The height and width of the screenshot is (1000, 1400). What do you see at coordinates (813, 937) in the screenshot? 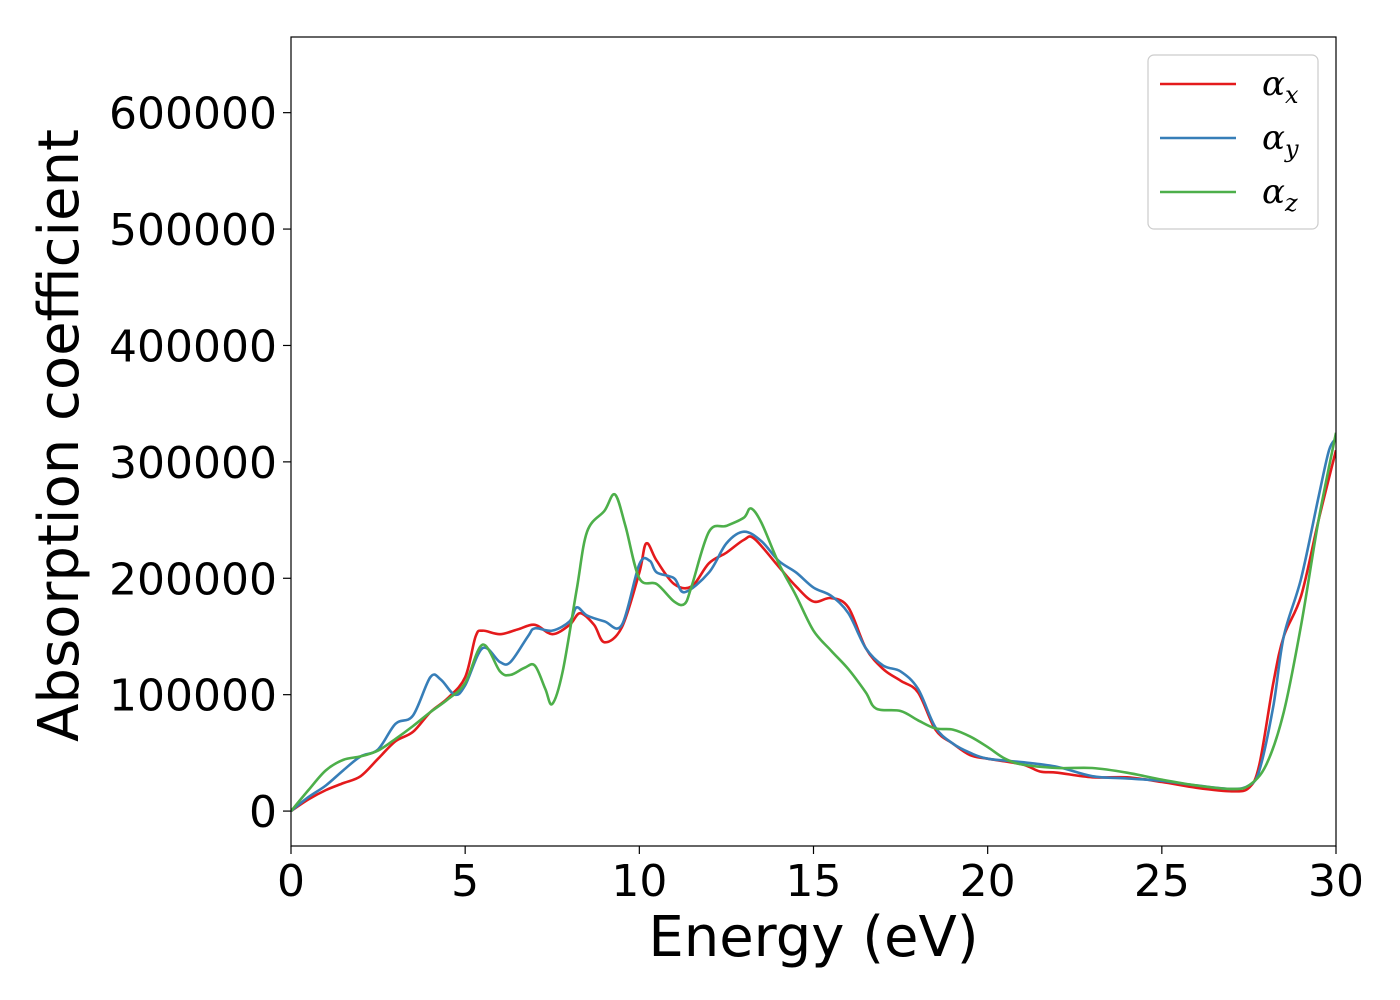
I see `x-axis-title: Energy (eV)` at bounding box center [813, 937].